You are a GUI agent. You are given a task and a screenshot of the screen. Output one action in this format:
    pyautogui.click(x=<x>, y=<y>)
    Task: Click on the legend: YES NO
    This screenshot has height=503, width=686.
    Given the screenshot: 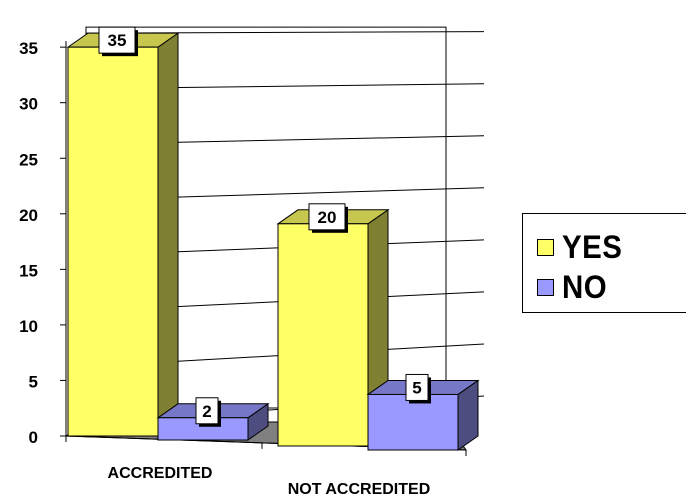 What is the action you would take?
    pyautogui.click(x=604, y=263)
    